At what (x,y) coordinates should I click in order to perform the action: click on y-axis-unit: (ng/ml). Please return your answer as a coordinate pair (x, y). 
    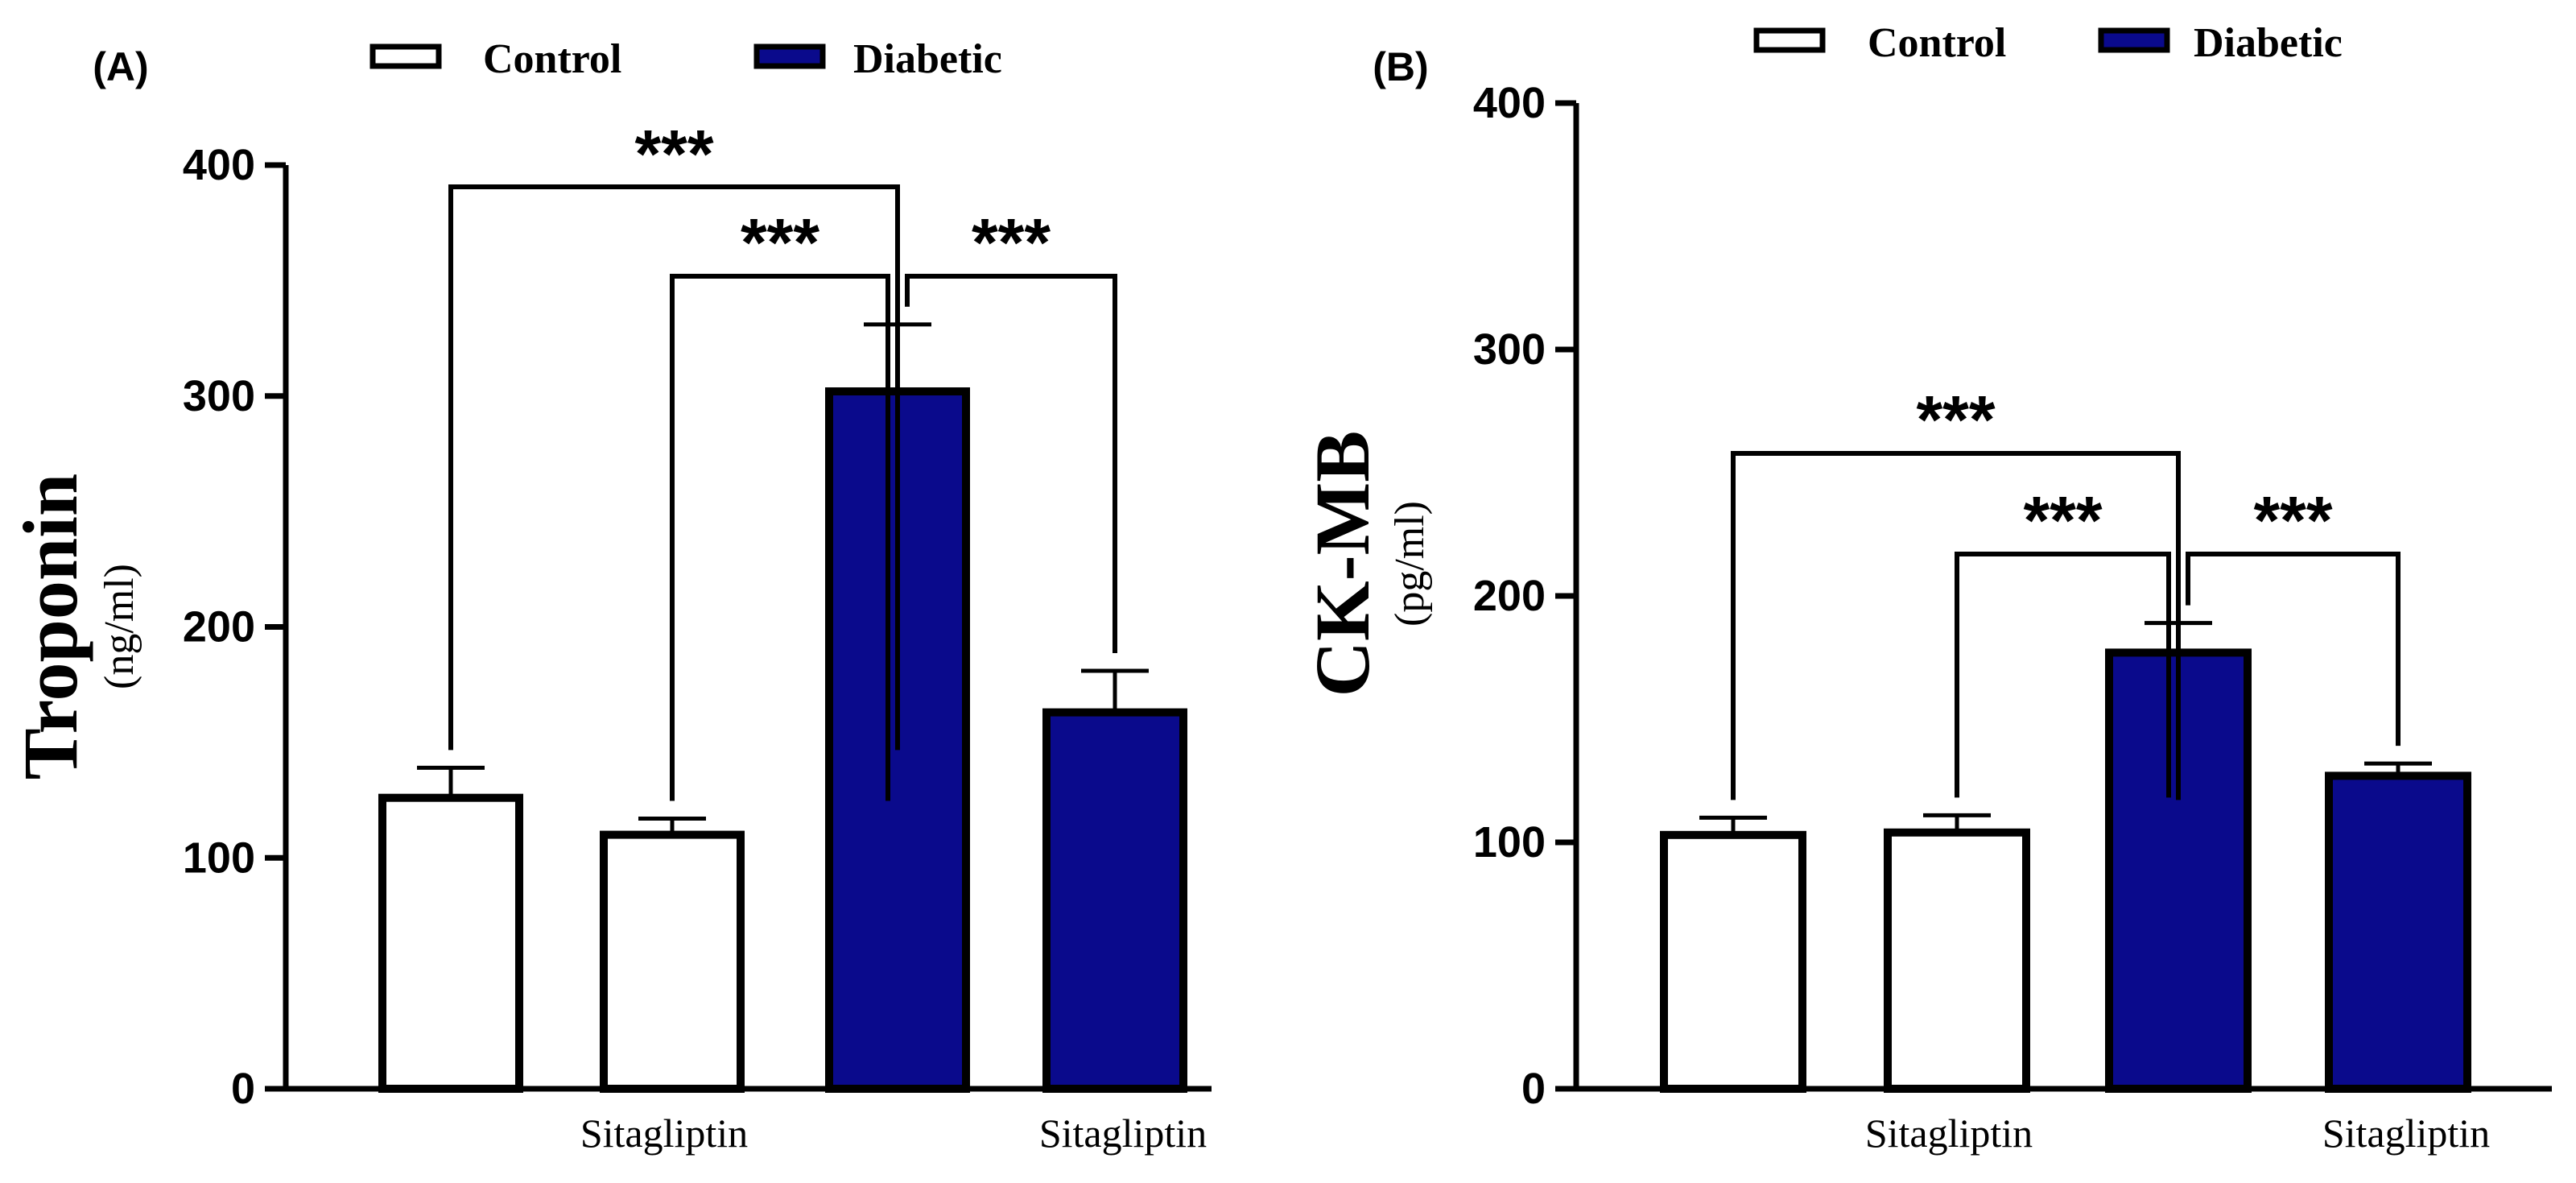
    Looking at the image, I should click on (119, 626).